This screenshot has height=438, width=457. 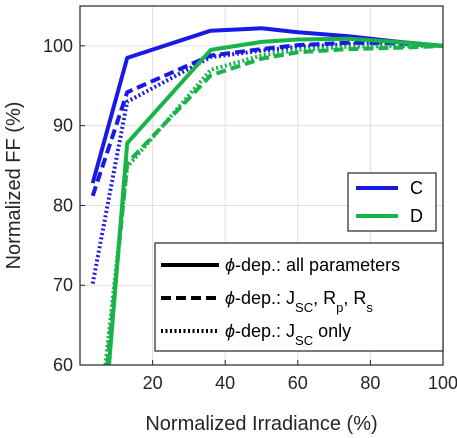 I want to click on y-tick-label: 100, so click(x=58, y=46).